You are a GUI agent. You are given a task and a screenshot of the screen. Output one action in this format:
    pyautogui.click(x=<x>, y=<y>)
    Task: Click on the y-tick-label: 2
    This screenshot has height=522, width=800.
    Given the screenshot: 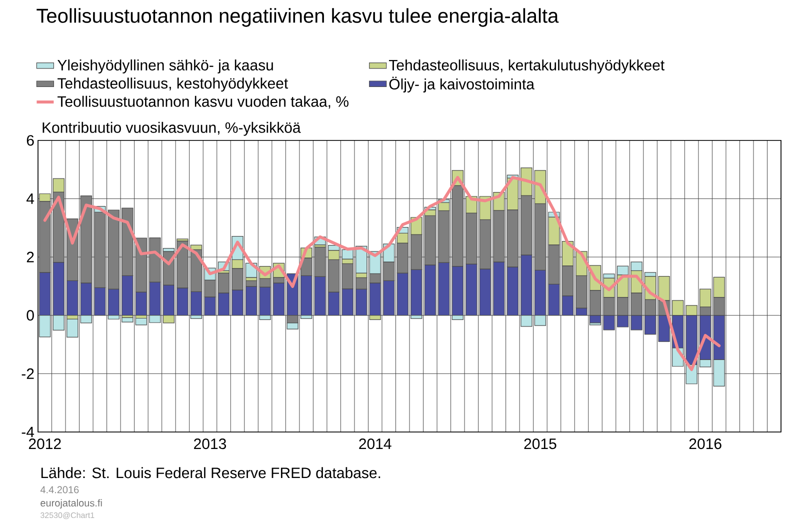 What is the action you would take?
    pyautogui.click(x=30, y=257)
    